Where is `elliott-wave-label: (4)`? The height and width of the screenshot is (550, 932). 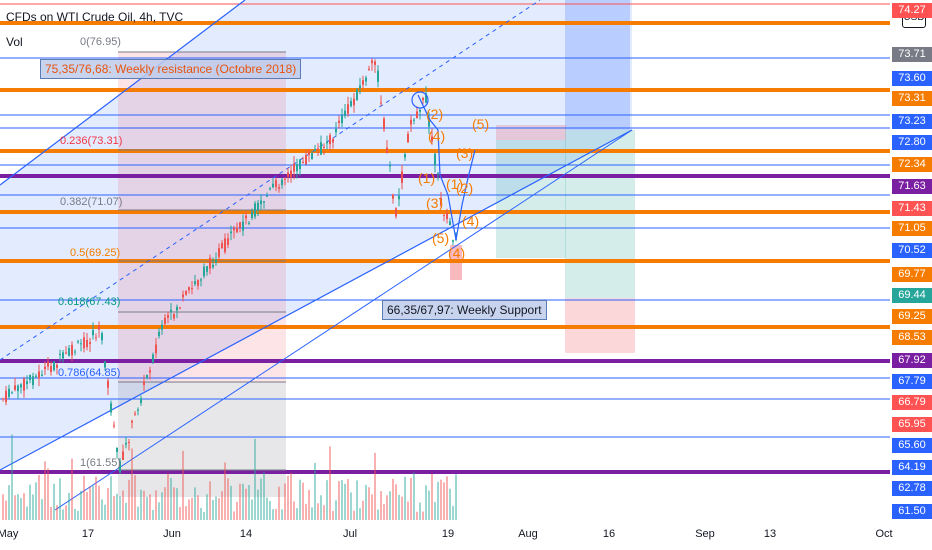
elliott-wave-label: (4) is located at coordinates (437, 136).